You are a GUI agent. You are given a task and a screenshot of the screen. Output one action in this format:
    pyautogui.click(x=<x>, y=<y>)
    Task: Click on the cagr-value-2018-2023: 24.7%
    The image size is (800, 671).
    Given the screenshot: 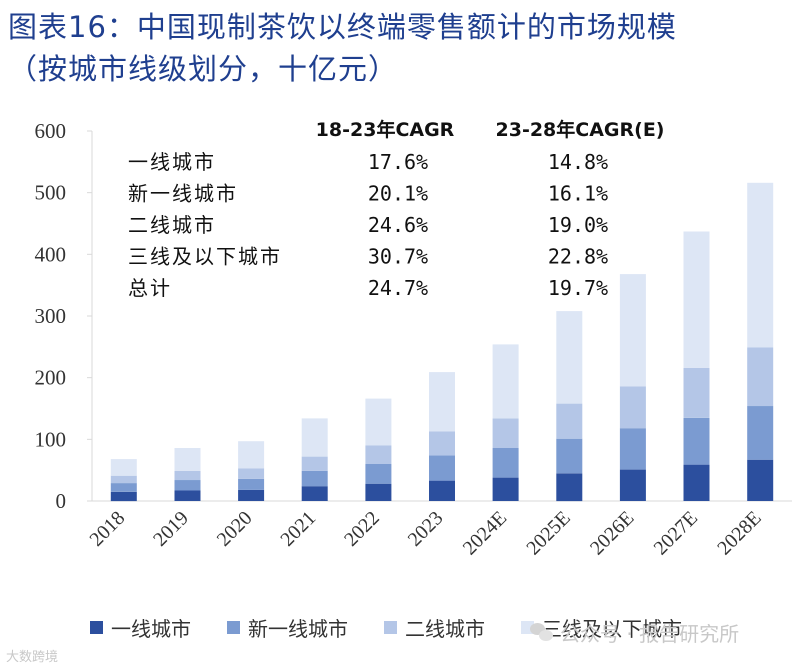 What is the action you would take?
    pyautogui.click(x=398, y=288)
    